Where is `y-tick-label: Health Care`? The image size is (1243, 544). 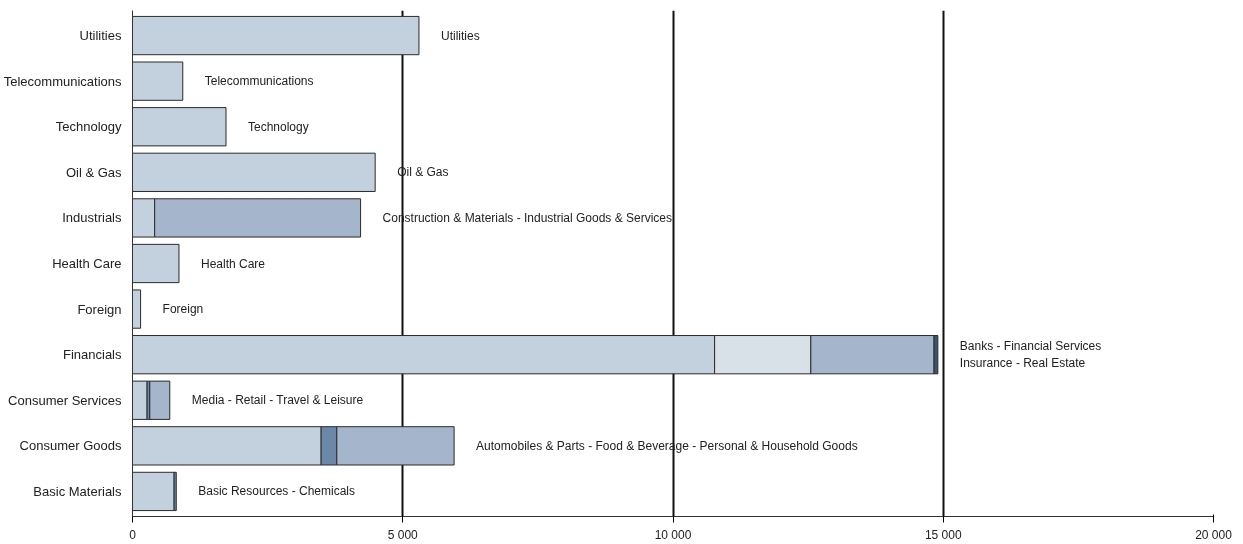 y-tick-label: Health Care is located at coordinates (87, 263).